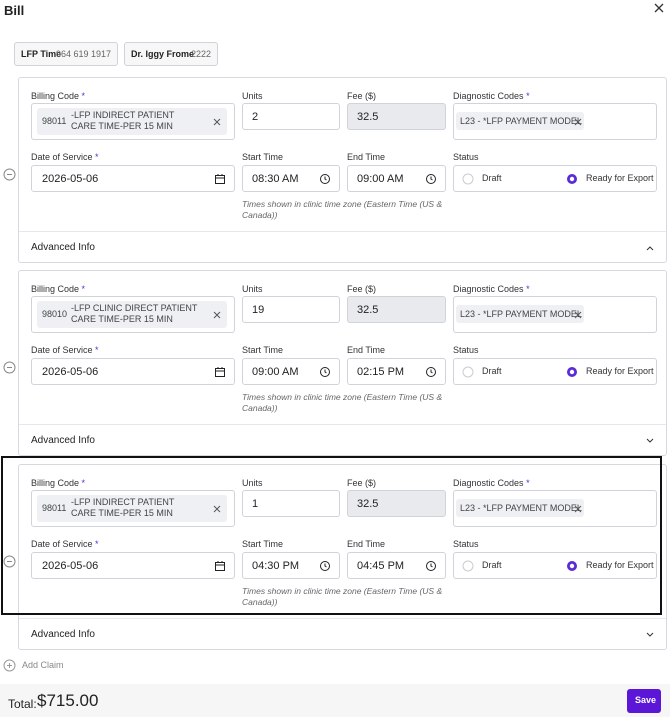 The width and height of the screenshot is (670, 717). I want to click on save-button: Save, so click(644, 701).